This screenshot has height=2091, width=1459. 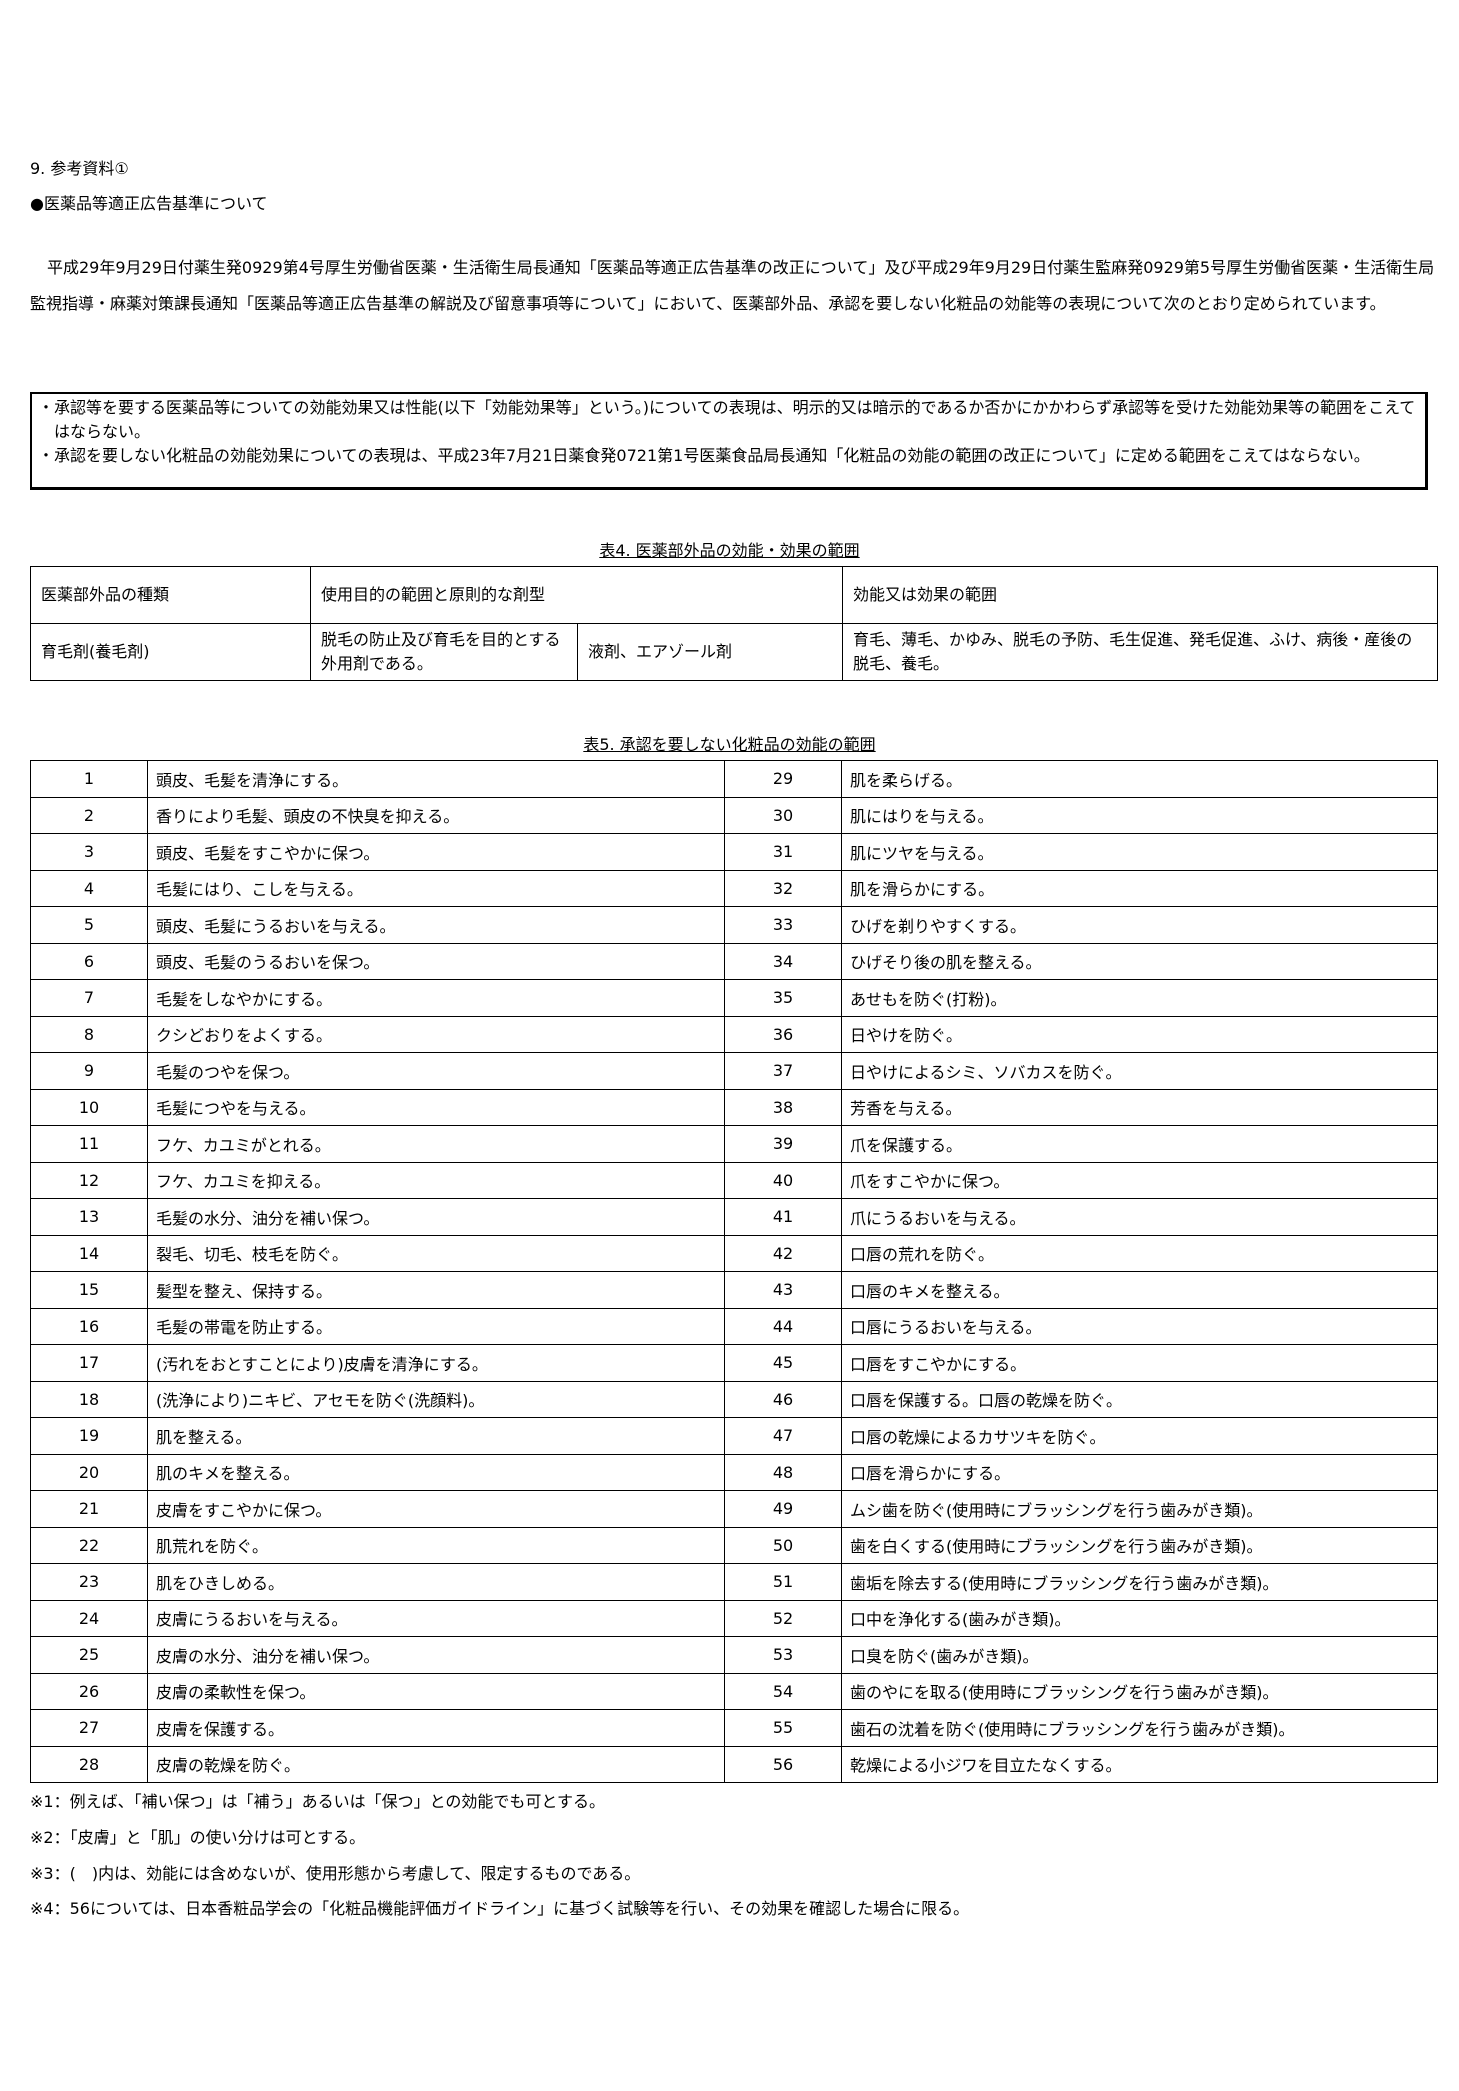 I want to click on item-text: 頭皮、毛髪を清浄にする。, so click(x=436, y=779).